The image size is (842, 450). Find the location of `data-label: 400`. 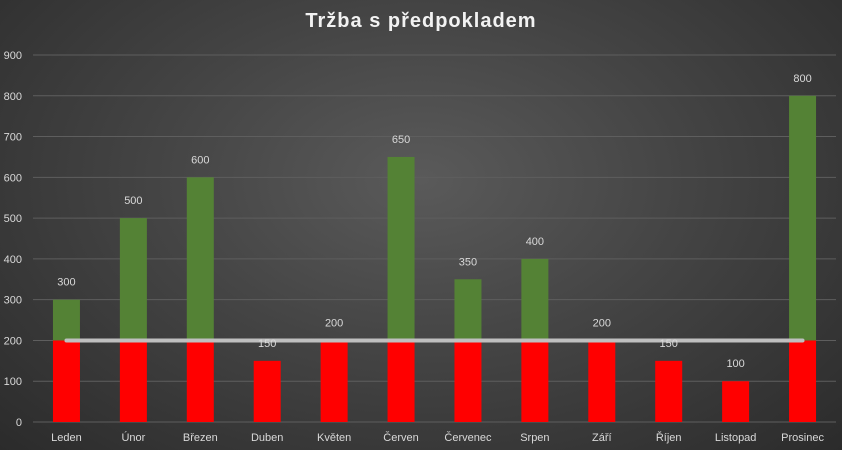

data-label: 400 is located at coordinates (535, 242).